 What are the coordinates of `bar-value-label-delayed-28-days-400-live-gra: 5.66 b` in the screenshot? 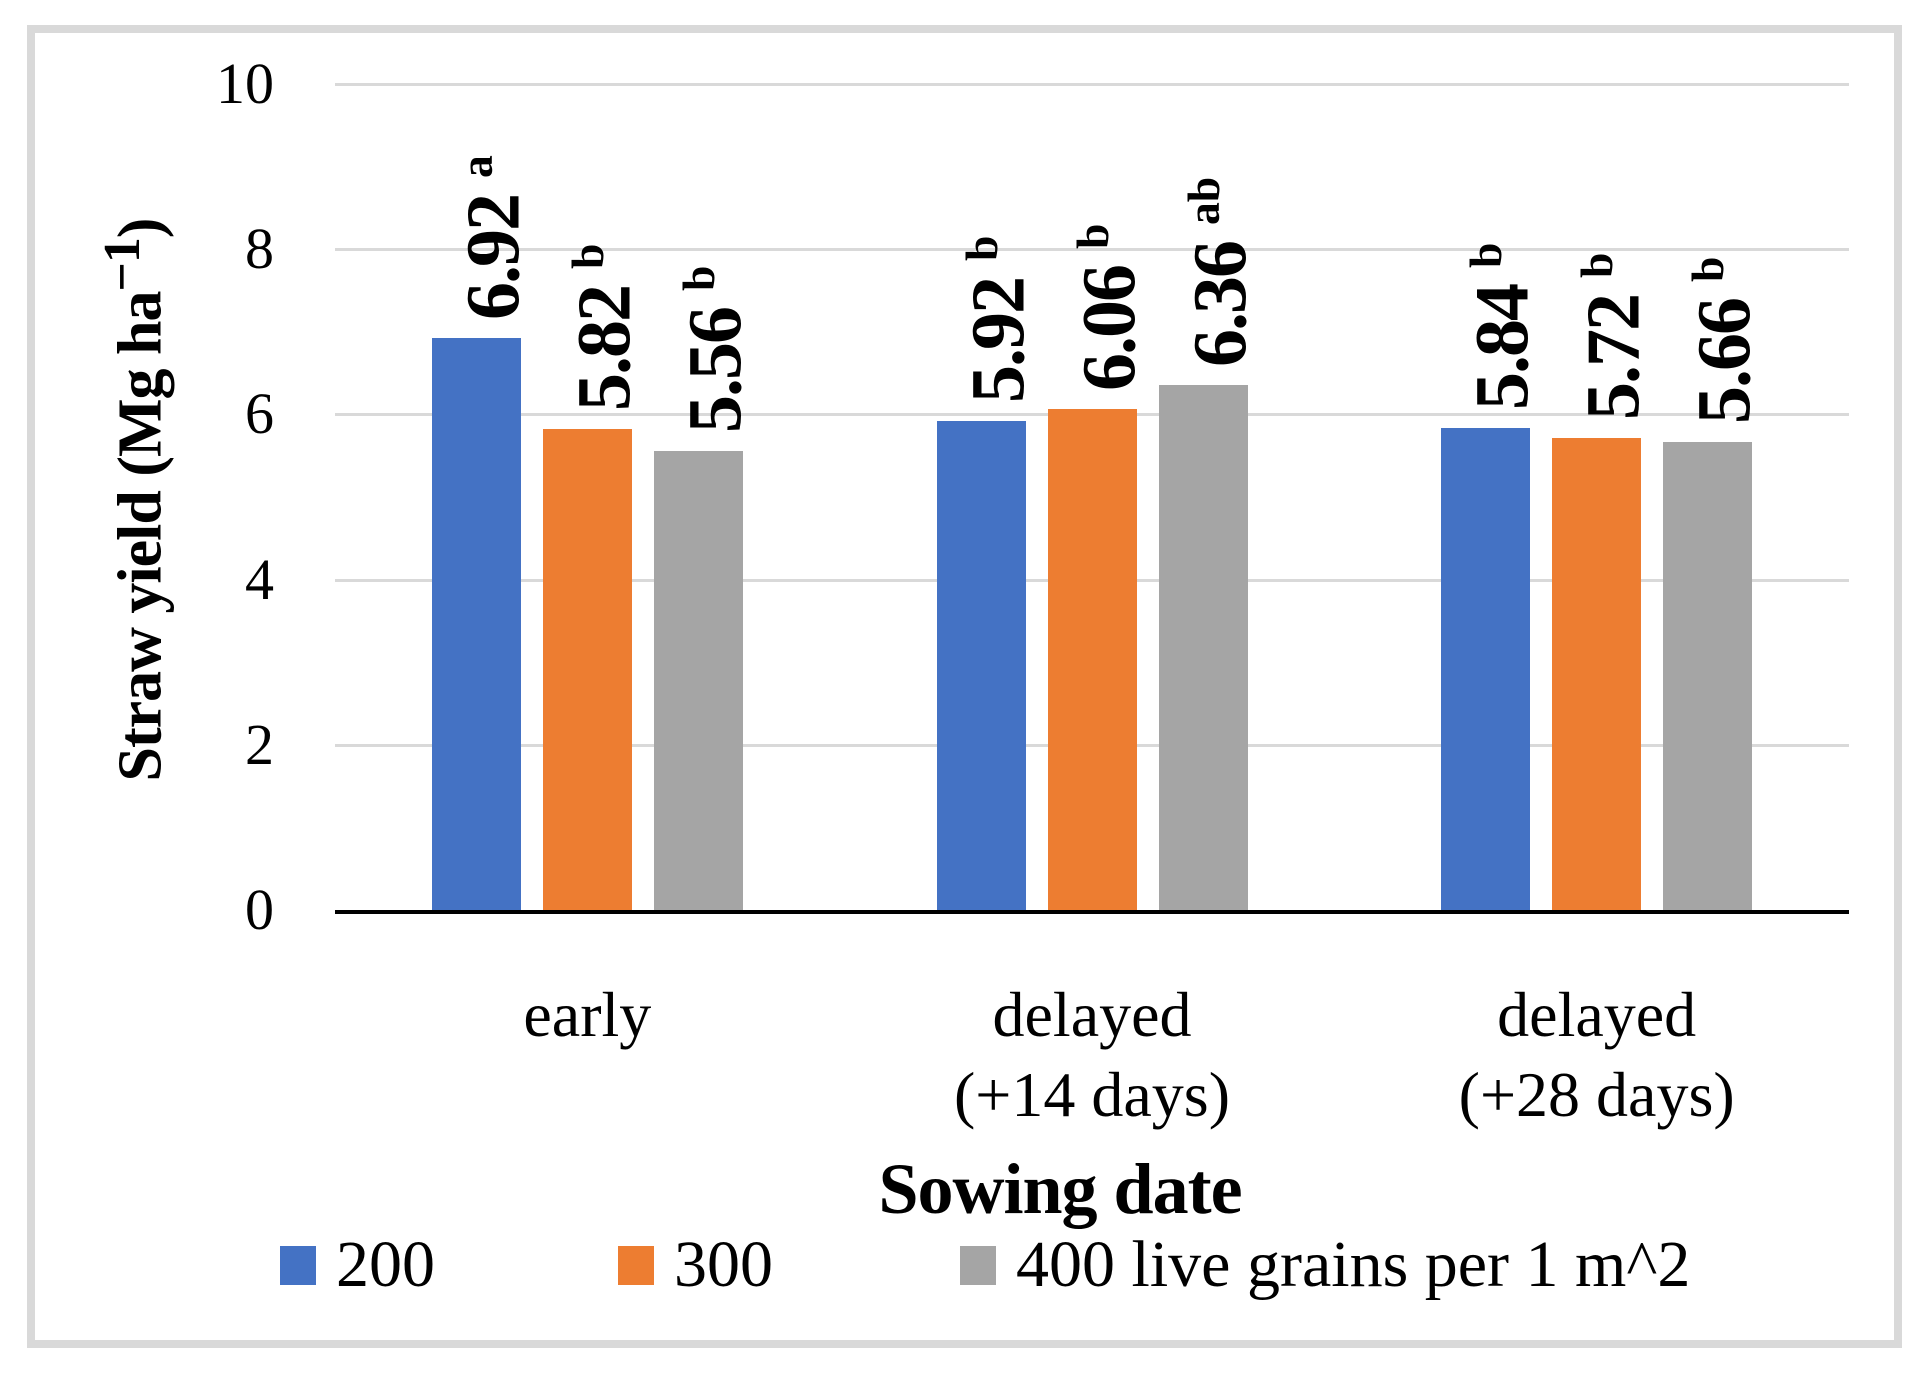 It's located at (1723, 340).